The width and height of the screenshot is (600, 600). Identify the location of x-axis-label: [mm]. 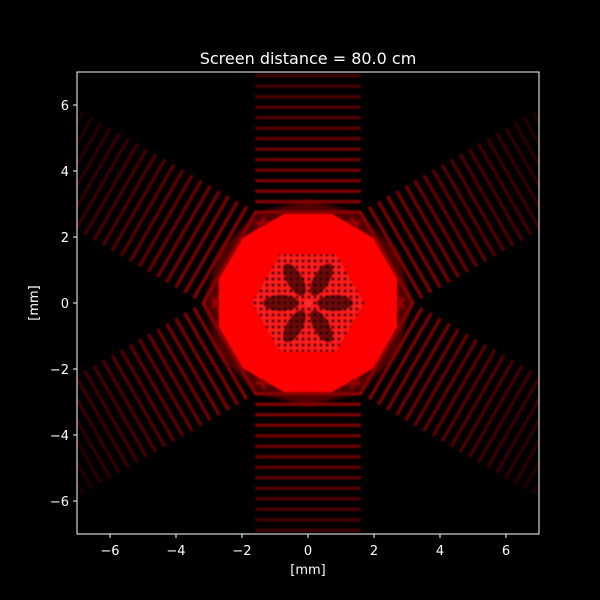
(307, 570).